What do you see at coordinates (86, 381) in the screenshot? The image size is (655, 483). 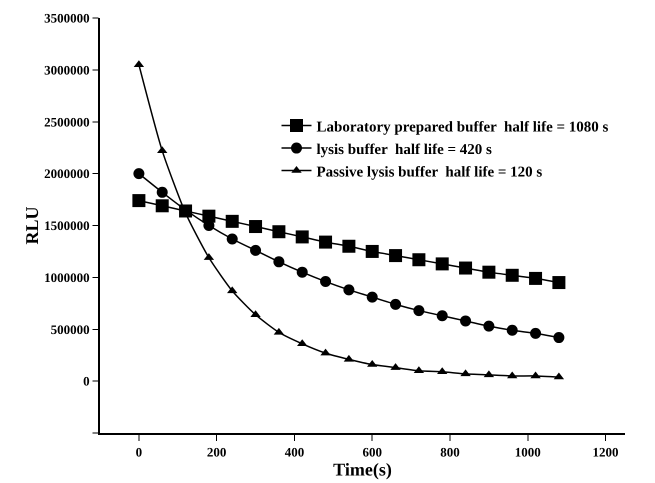 I see `y-tick-label: 0` at bounding box center [86, 381].